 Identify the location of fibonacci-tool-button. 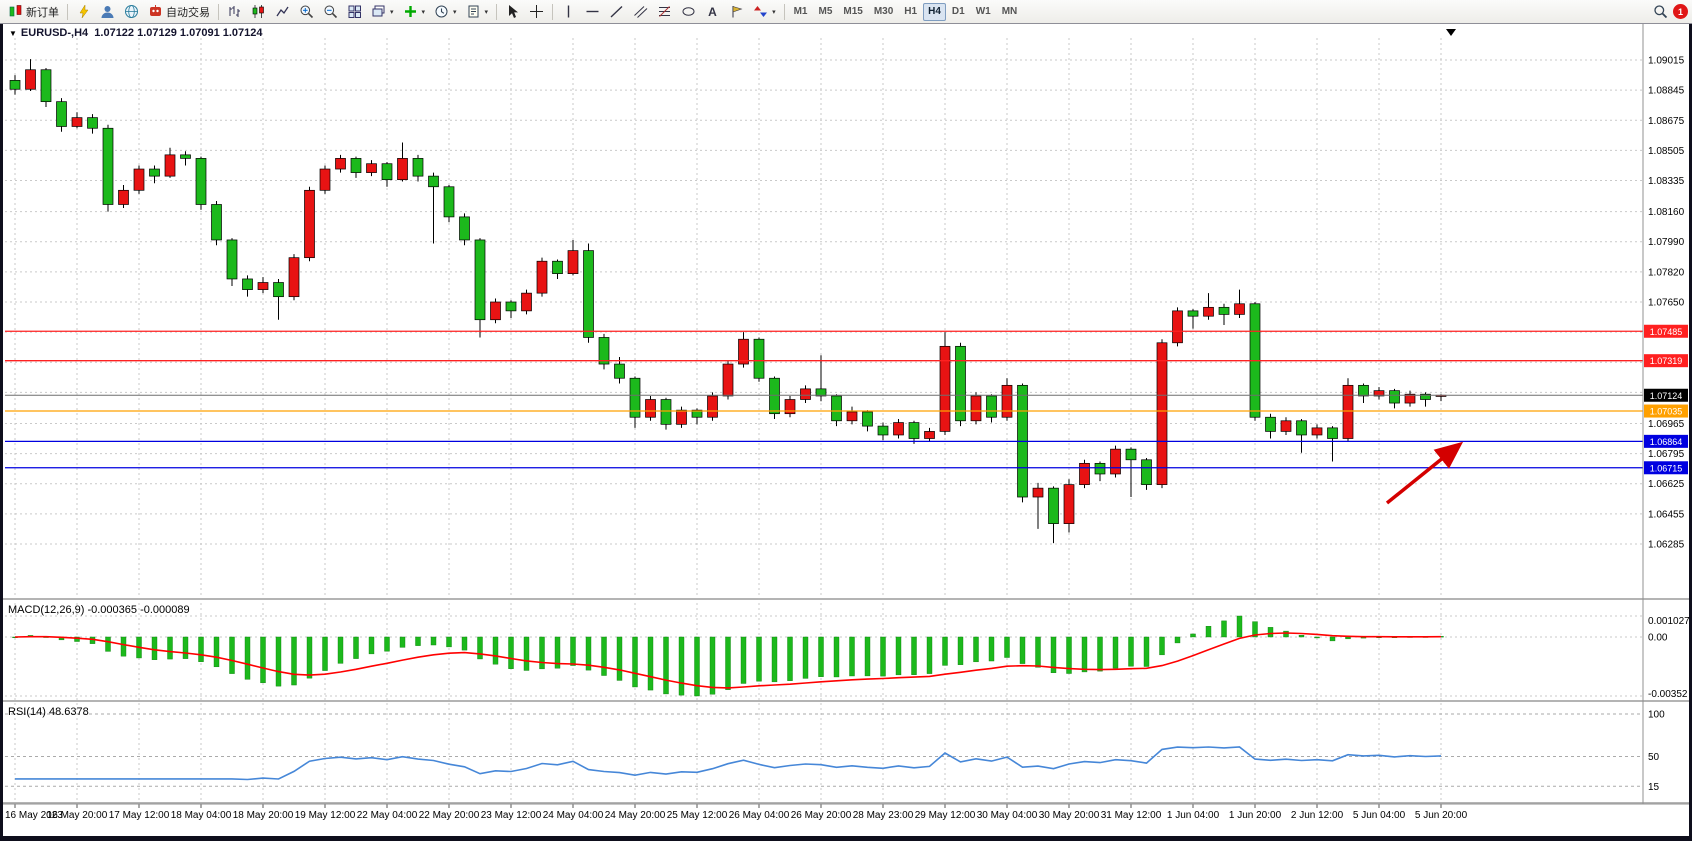
(664, 12).